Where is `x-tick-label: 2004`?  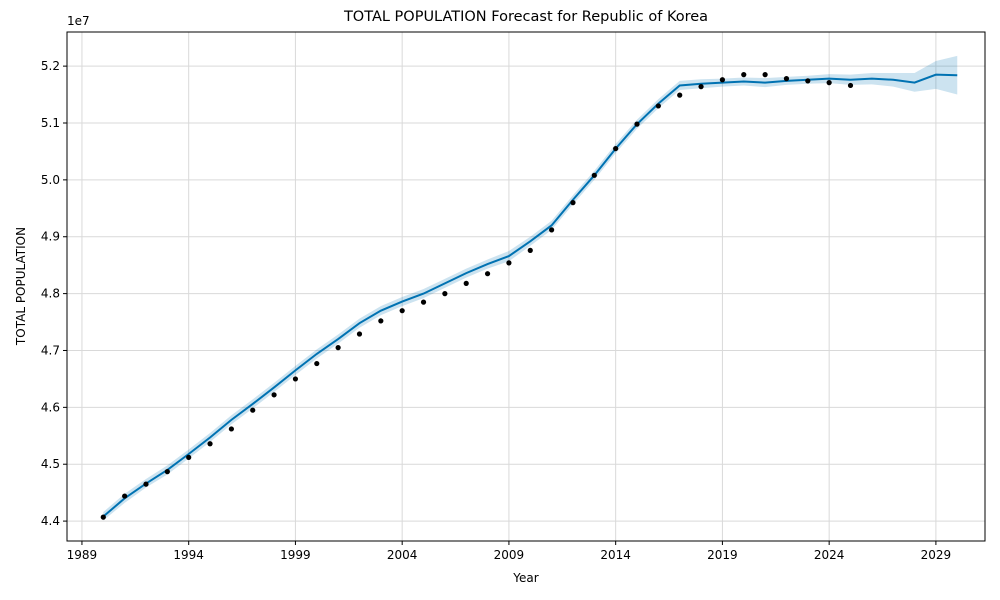 x-tick-label: 2004 is located at coordinates (402, 555).